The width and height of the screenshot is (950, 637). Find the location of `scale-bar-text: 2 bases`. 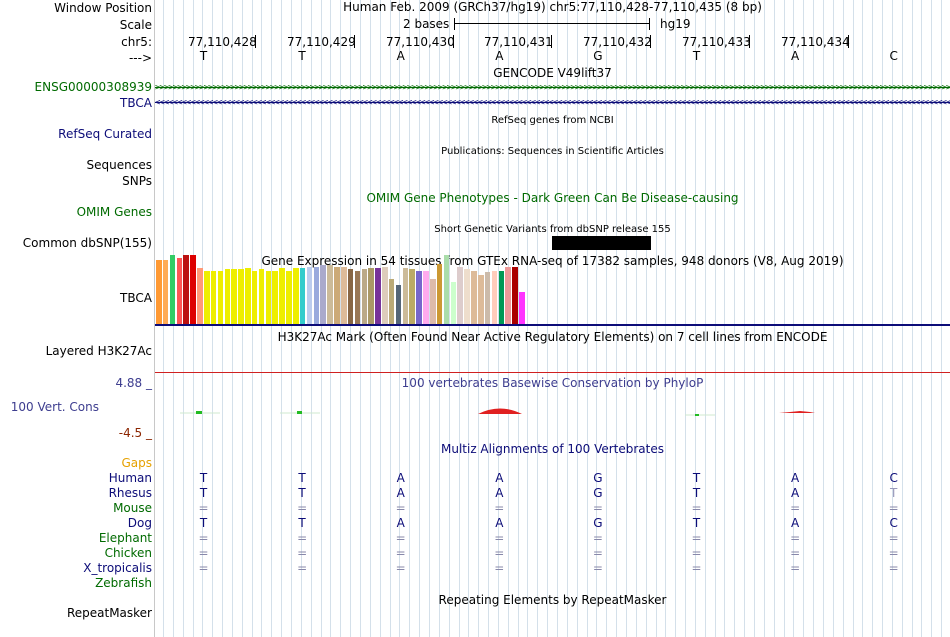

scale-bar-text: 2 bases is located at coordinates (426, 24).